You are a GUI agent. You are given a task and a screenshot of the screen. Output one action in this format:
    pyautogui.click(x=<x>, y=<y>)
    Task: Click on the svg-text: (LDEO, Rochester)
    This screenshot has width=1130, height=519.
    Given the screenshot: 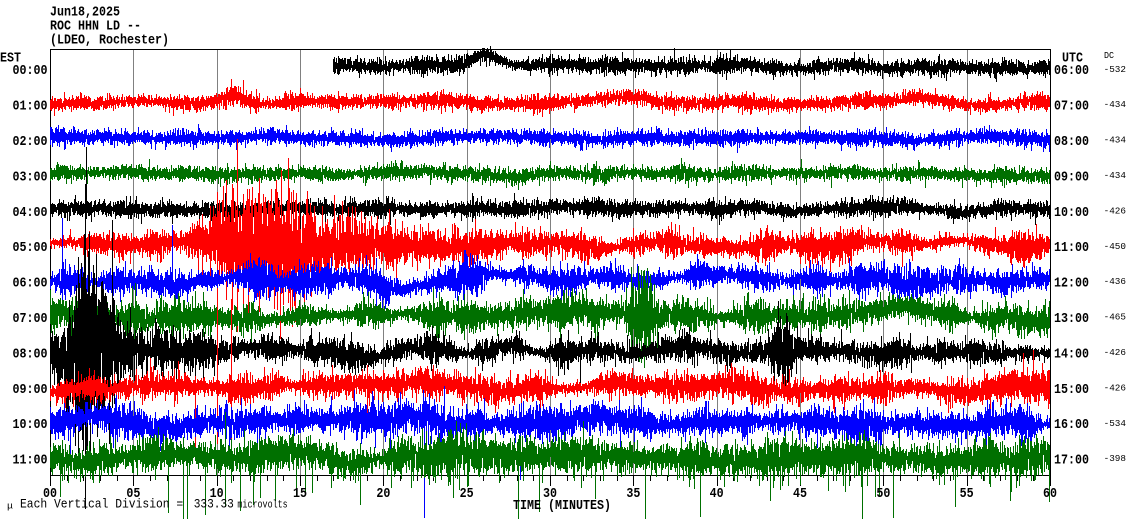 What is the action you would take?
    pyautogui.click(x=109, y=41)
    